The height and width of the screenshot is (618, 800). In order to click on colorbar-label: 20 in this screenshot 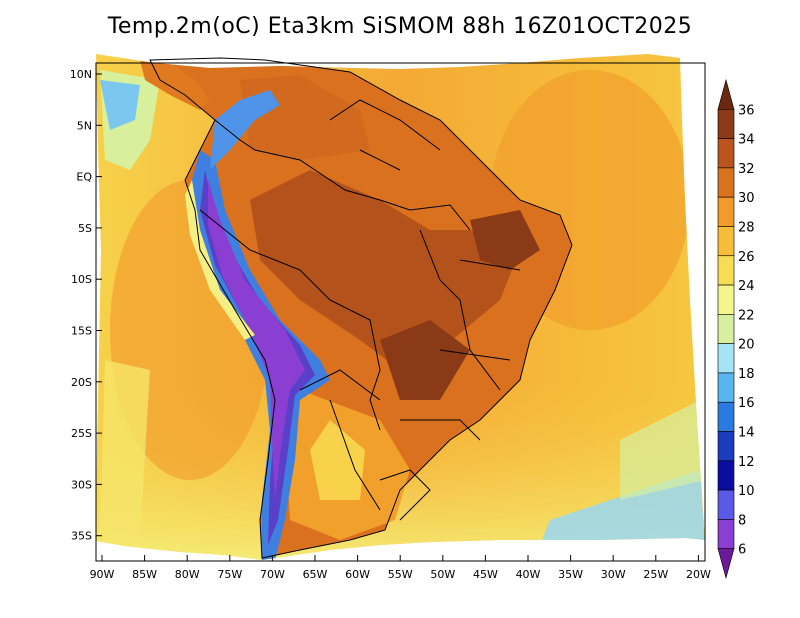, I will do `click(746, 345)`.